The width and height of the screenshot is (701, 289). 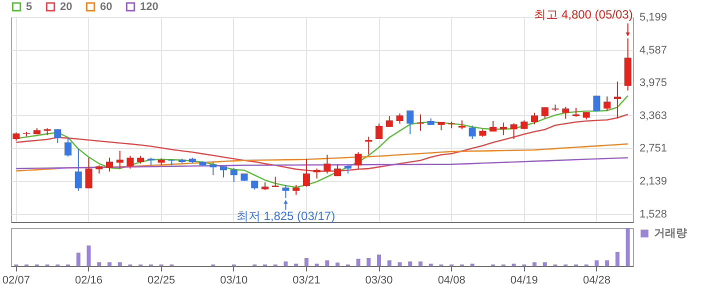 What do you see at coordinates (16, 280) in the screenshot?
I see `x-tick-label: 02/07` at bounding box center [16, 280].